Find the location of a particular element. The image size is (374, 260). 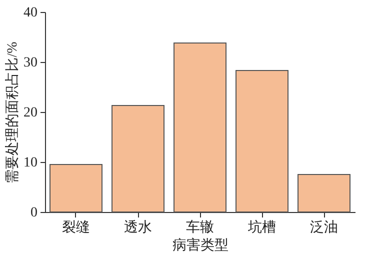

y-tick-label: 20 is located at coordinates (31, 113).